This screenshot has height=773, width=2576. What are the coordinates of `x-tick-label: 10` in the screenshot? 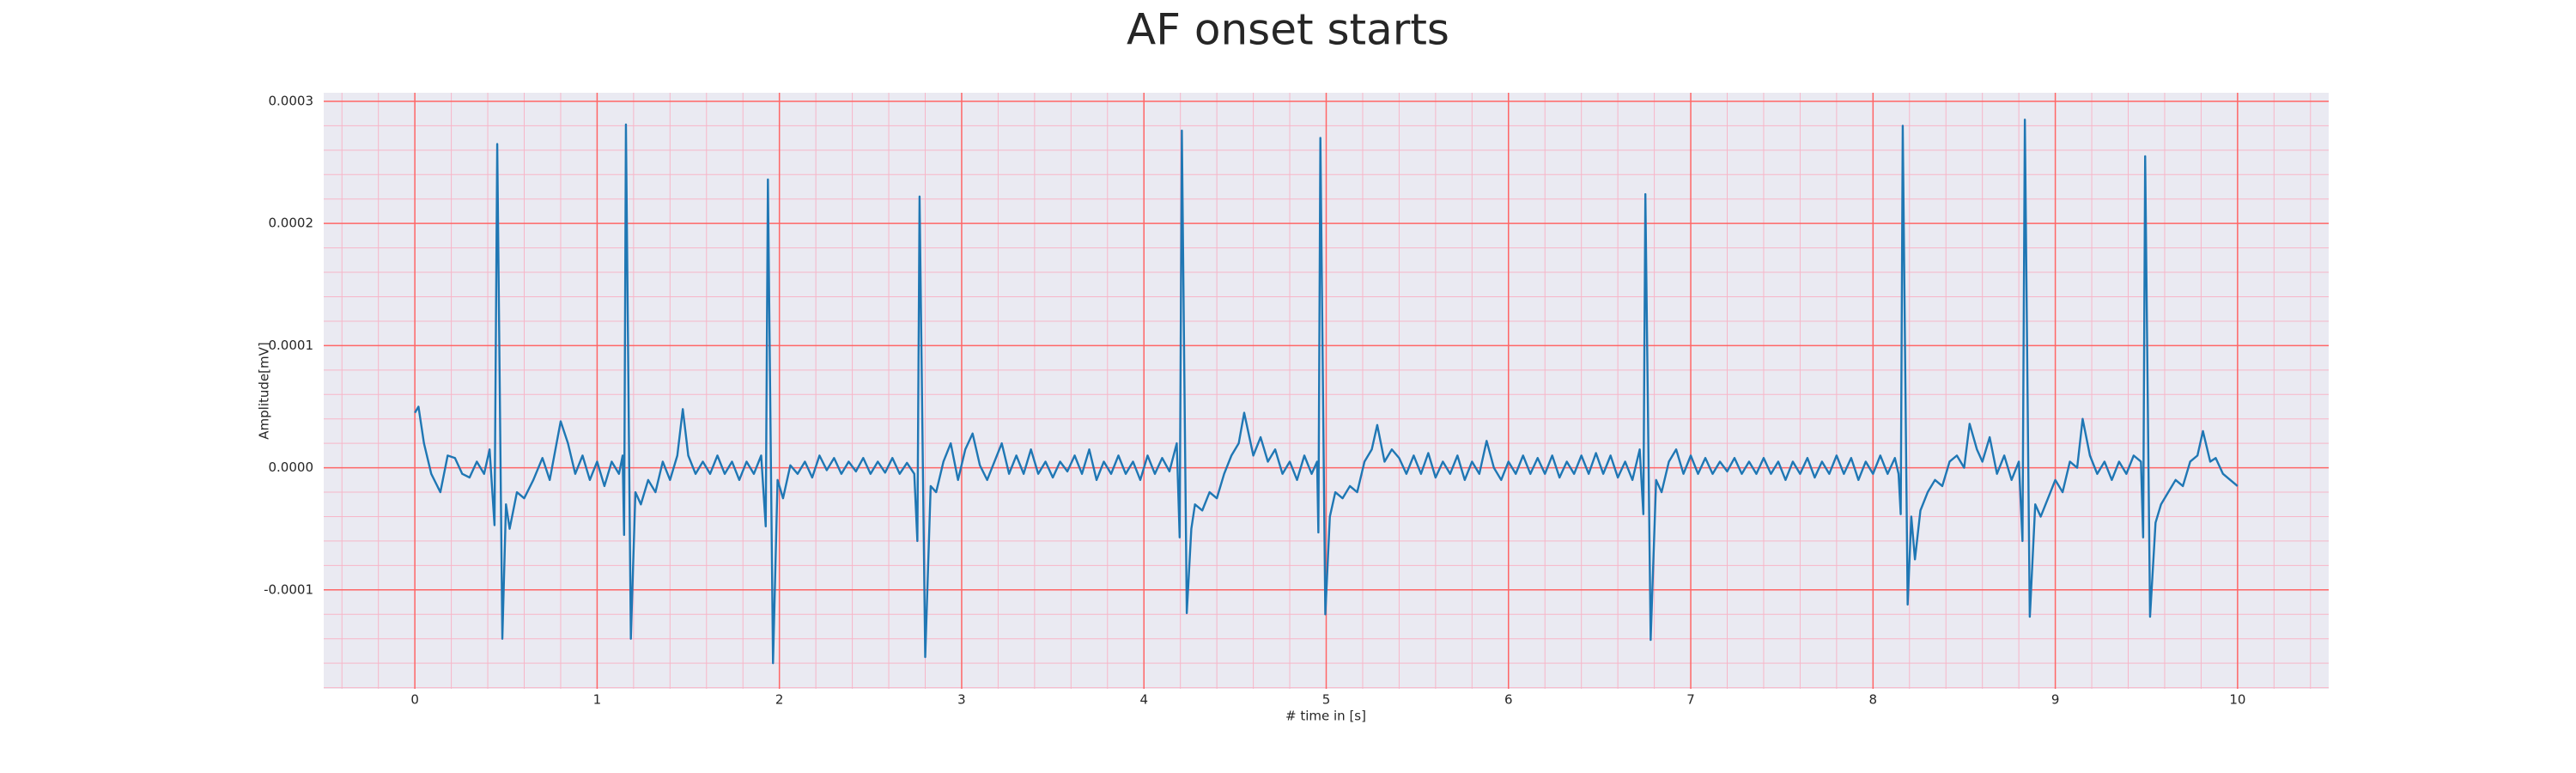 It's located at (2237, 700).